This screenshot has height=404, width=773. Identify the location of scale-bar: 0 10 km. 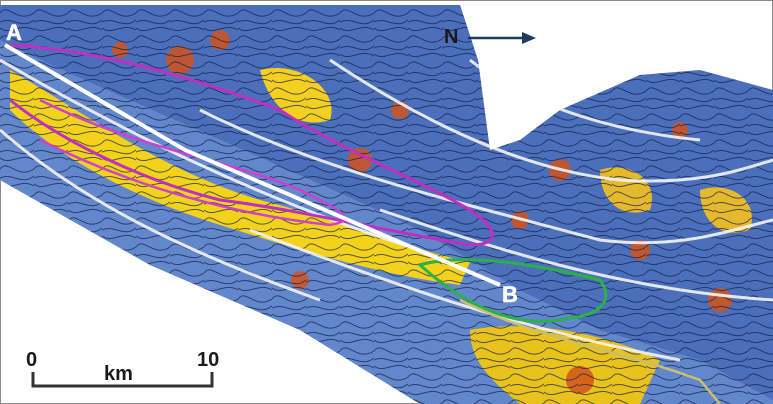
(122, 368).